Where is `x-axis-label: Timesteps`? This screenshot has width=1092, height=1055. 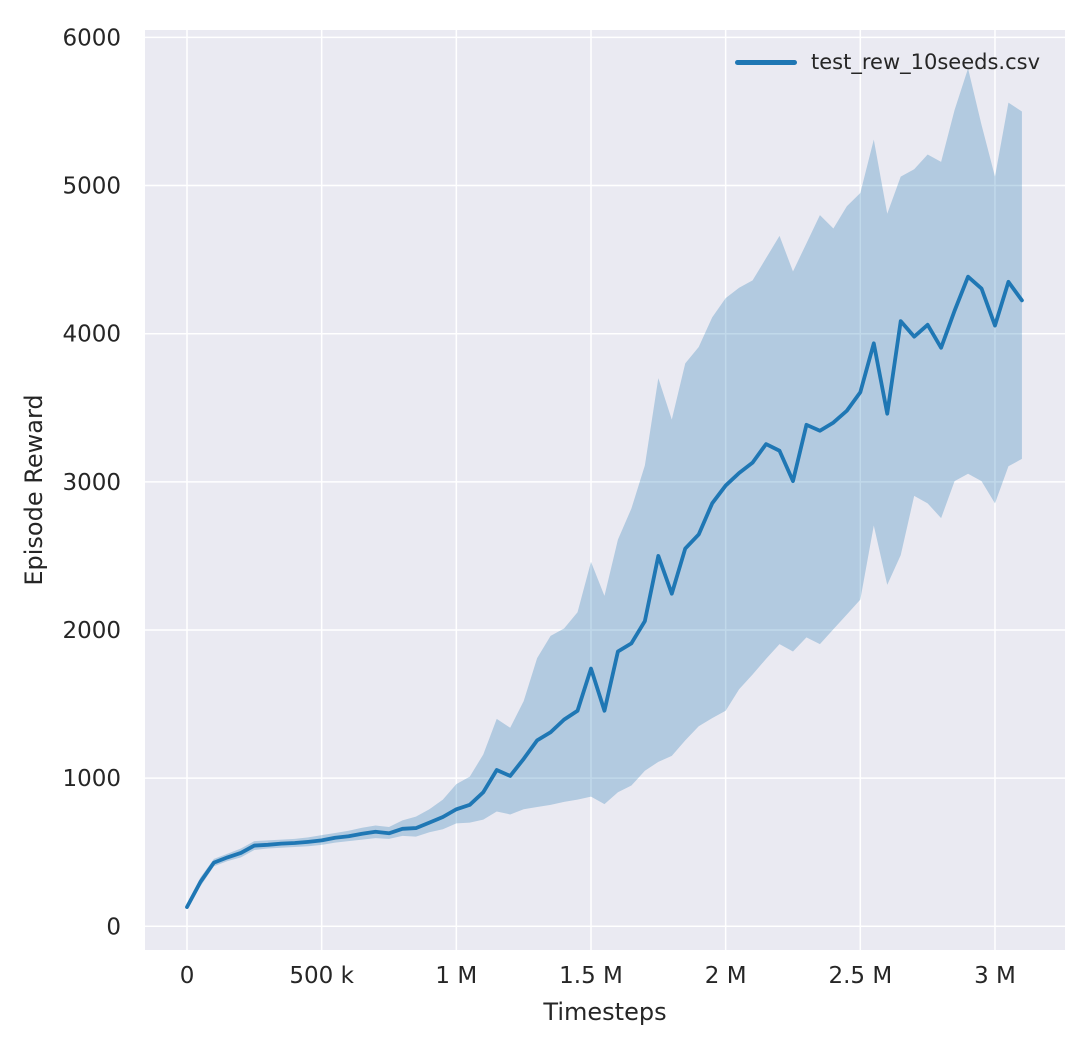 x-axis-label: Timesteps is located at coordinates (605, 1012).